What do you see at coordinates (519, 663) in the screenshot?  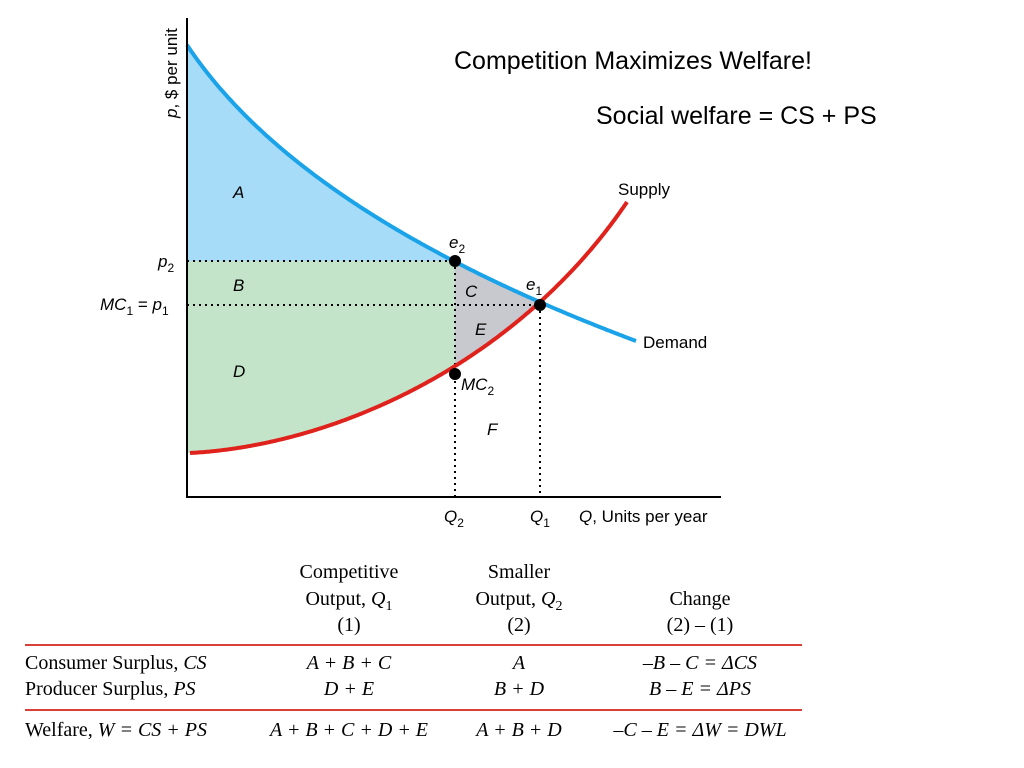 I see `row-cs-smaller: A` at bounding box center [519, 663].